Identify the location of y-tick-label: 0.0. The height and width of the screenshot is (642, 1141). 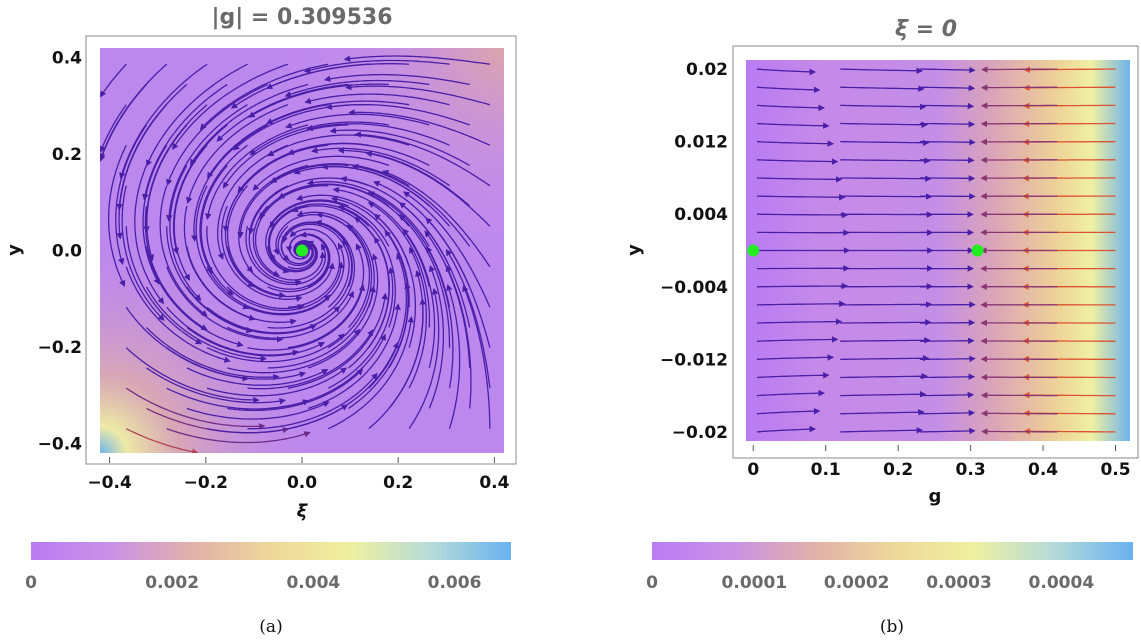
(67, 252).